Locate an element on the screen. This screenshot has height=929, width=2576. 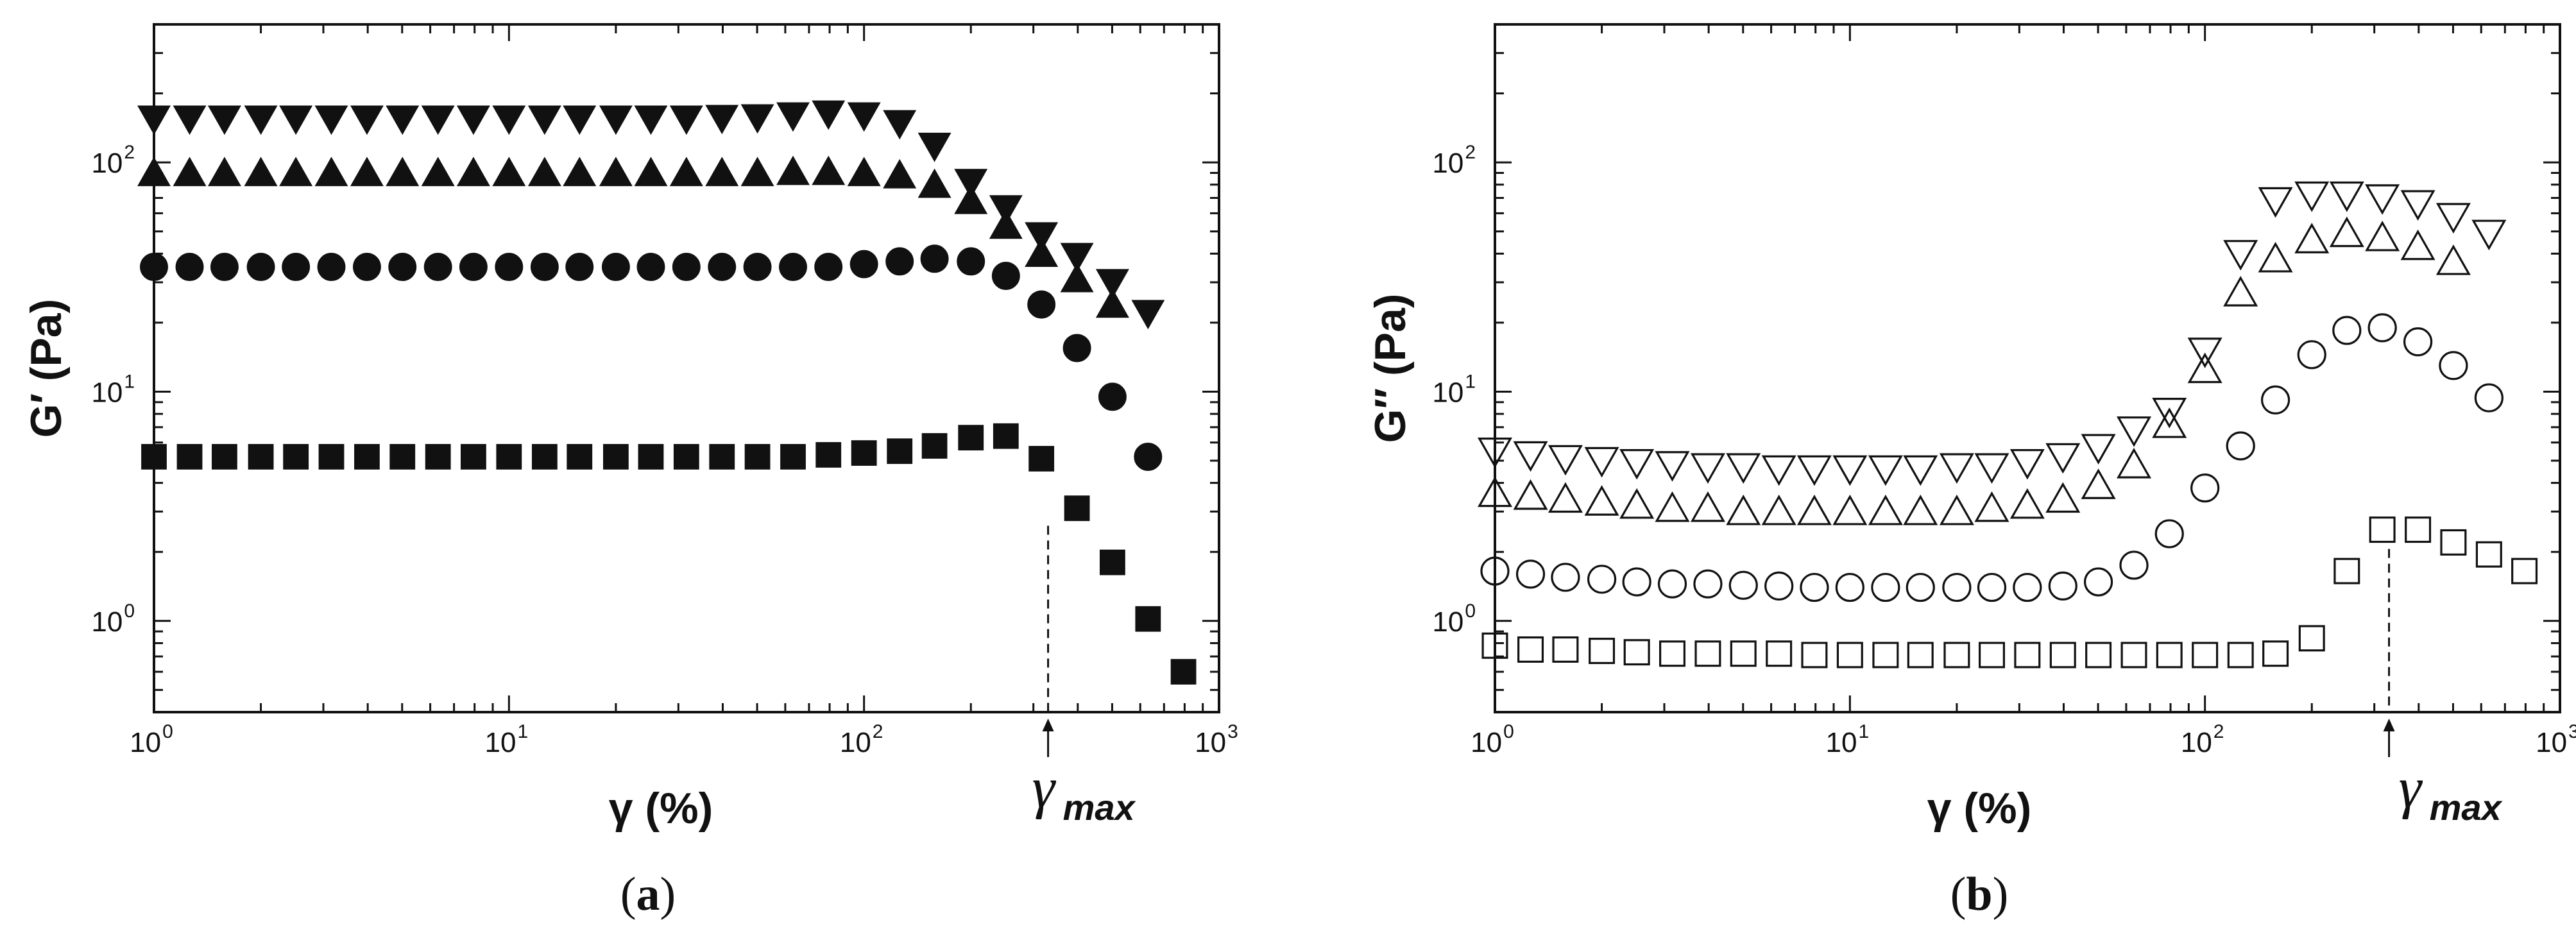
x-axis-label-b: γ (%) is located at coordinates (1979, 808).